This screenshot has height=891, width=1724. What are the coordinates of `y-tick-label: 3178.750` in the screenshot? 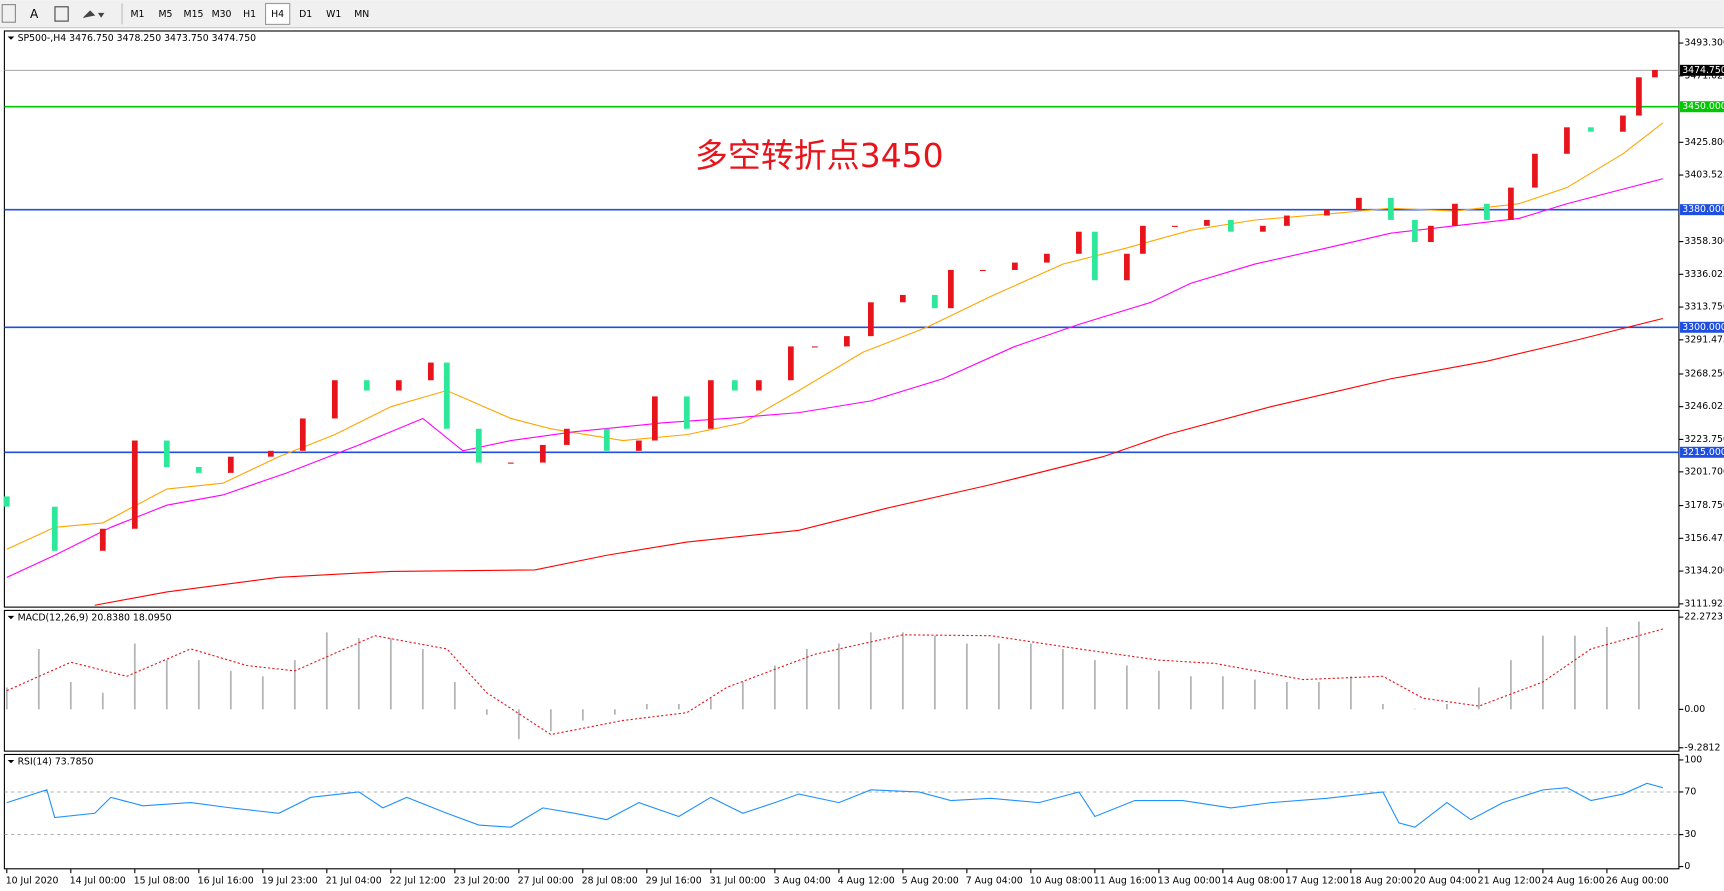 It's located at (1704, 505).